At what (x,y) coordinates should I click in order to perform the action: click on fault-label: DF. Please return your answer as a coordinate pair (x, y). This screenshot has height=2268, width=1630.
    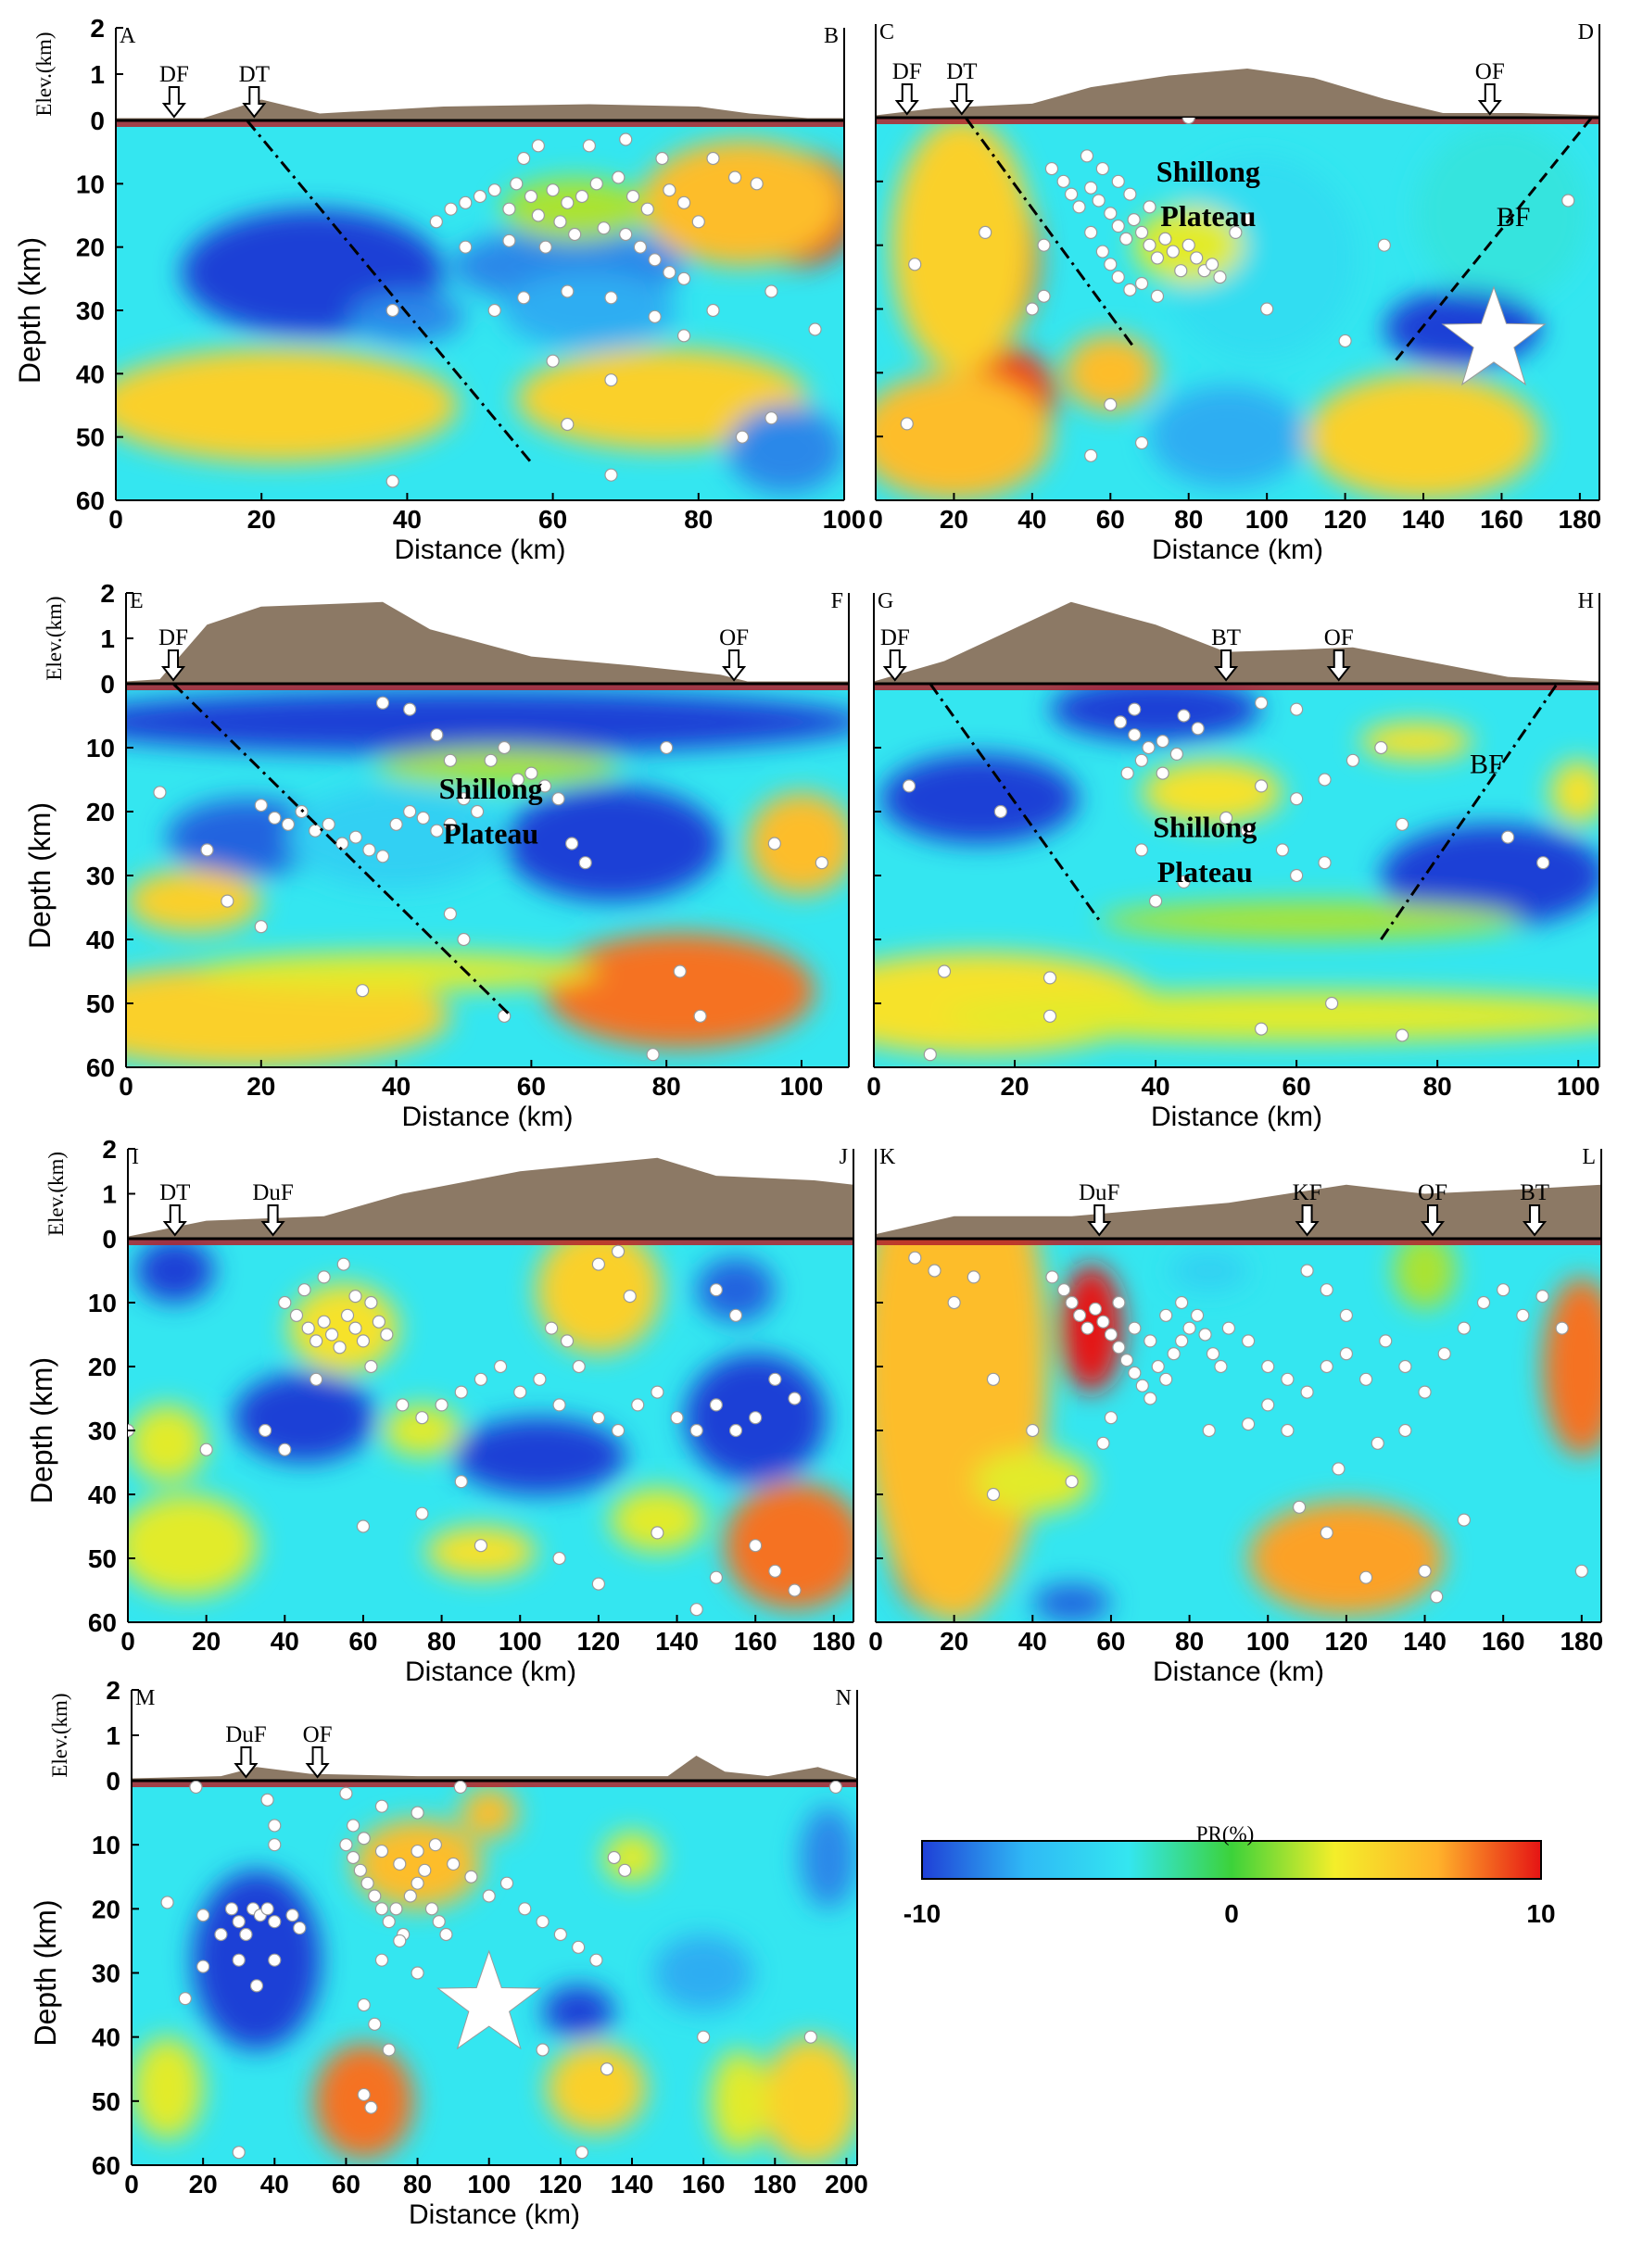
    Looking at the image, I should click on (174, 74).